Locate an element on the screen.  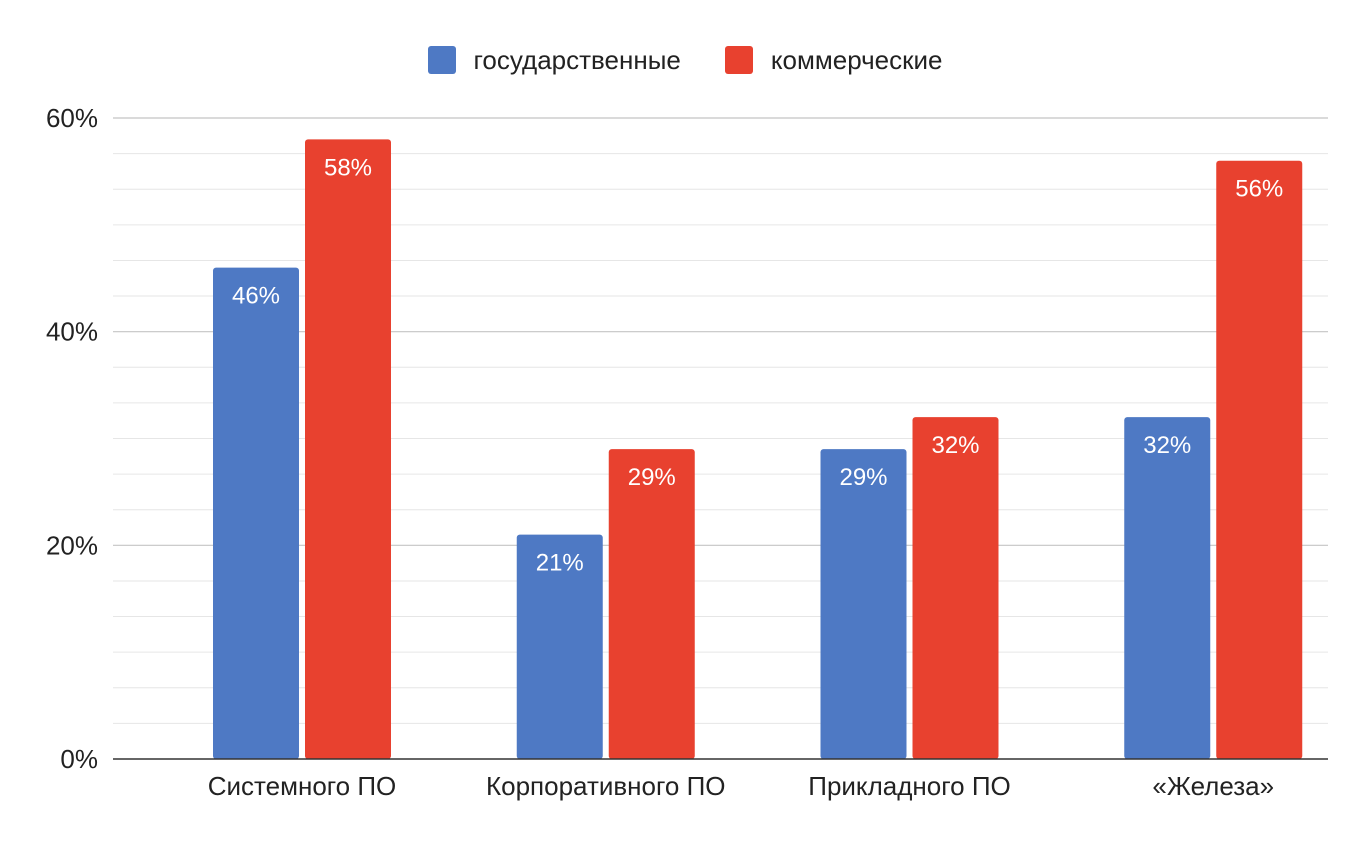
legend-label-gov: государственные is located at coordinates (577, 59).